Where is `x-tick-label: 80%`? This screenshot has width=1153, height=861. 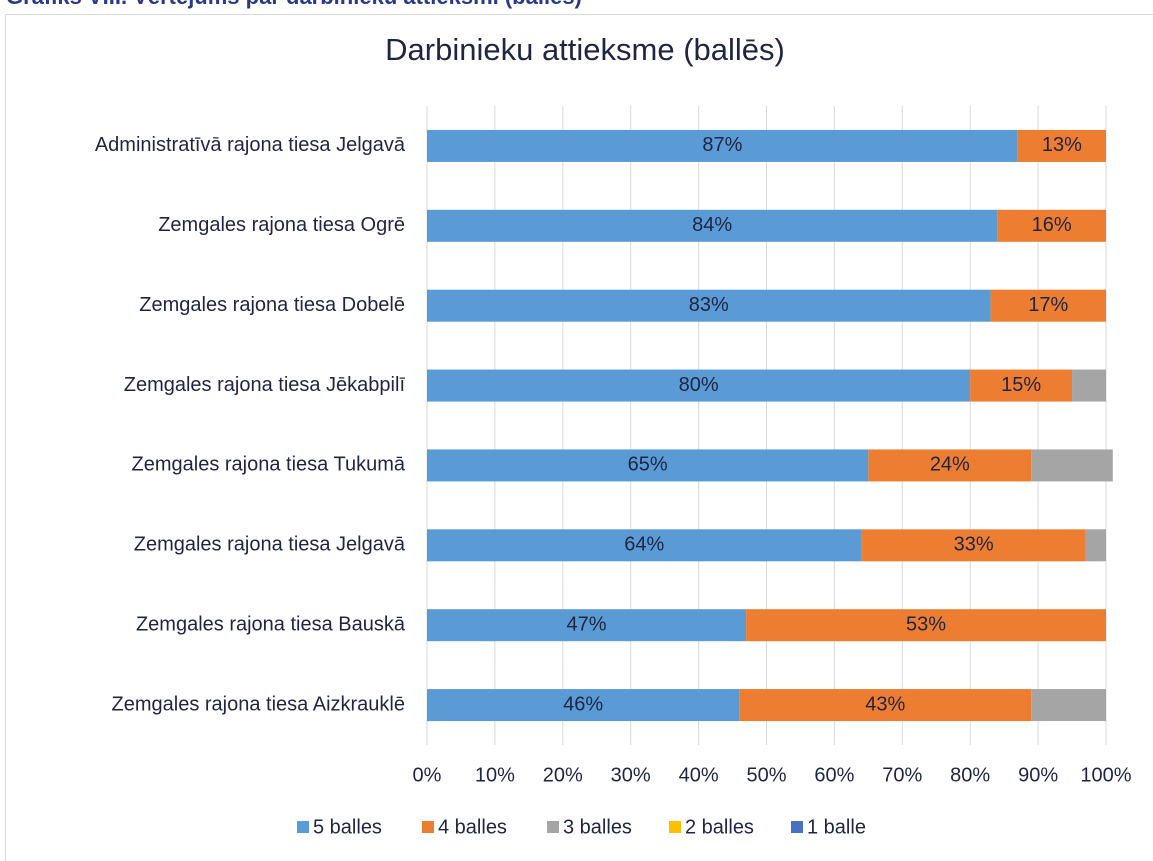 x-tick-label: 80% is located at coordinates (970, 775).